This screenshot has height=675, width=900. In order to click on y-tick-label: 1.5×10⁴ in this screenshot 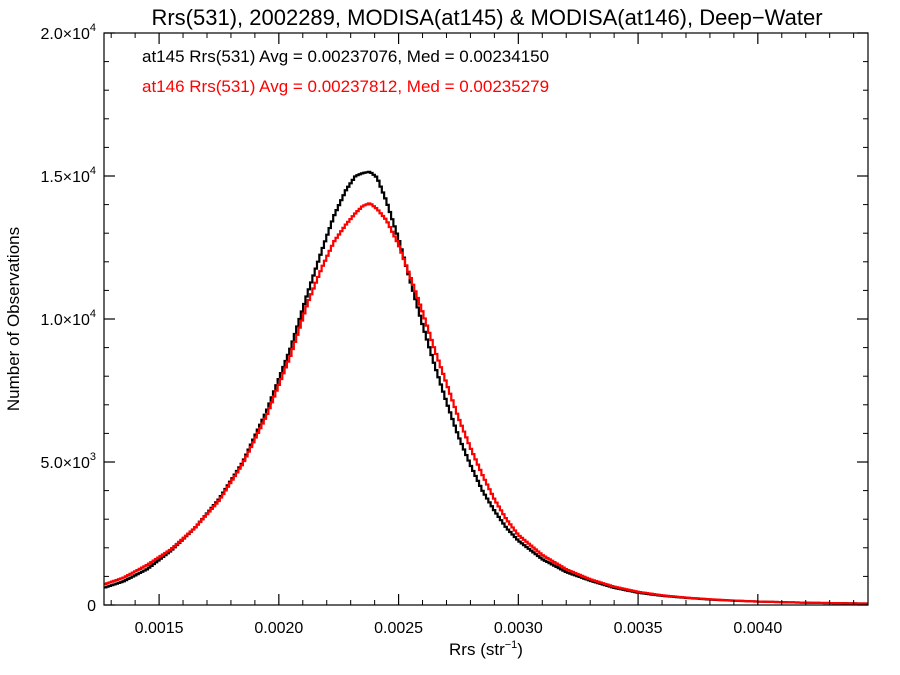, I will do `click(68, 175)`.